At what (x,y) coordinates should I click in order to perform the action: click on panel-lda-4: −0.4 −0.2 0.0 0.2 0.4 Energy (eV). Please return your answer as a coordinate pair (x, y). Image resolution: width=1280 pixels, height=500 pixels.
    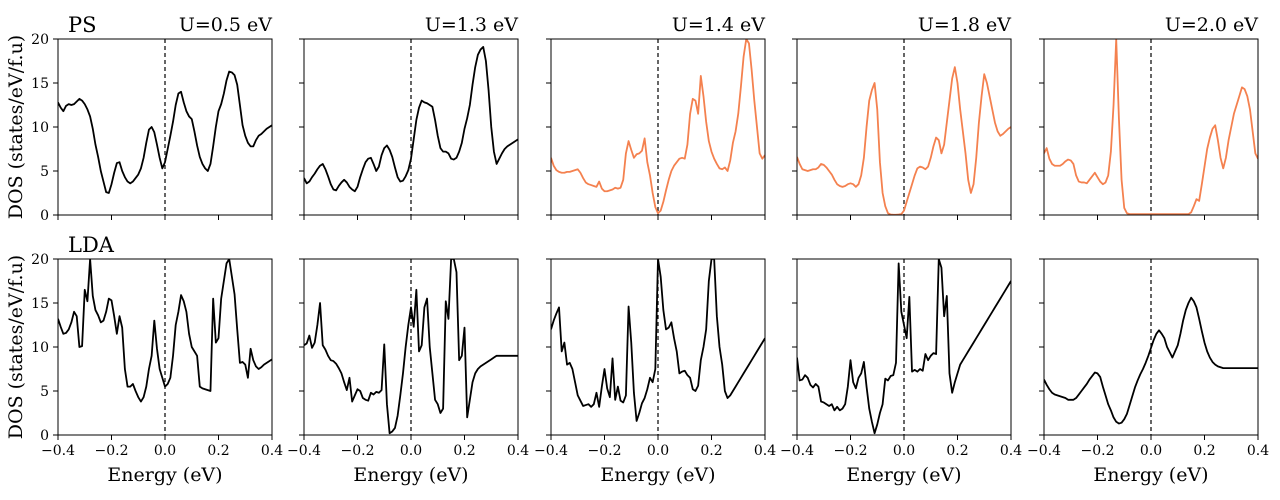
    Looking at the image, I should click on (901, 372).